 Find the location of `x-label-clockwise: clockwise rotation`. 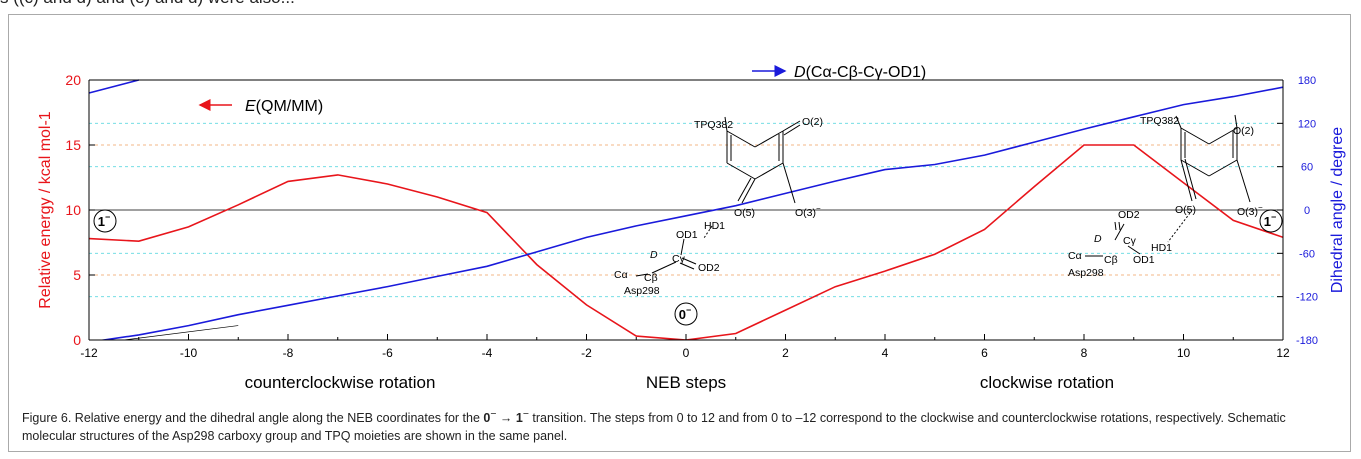

x-label-clockwise: clockwise rotation is located at coordinates (1047, 382).